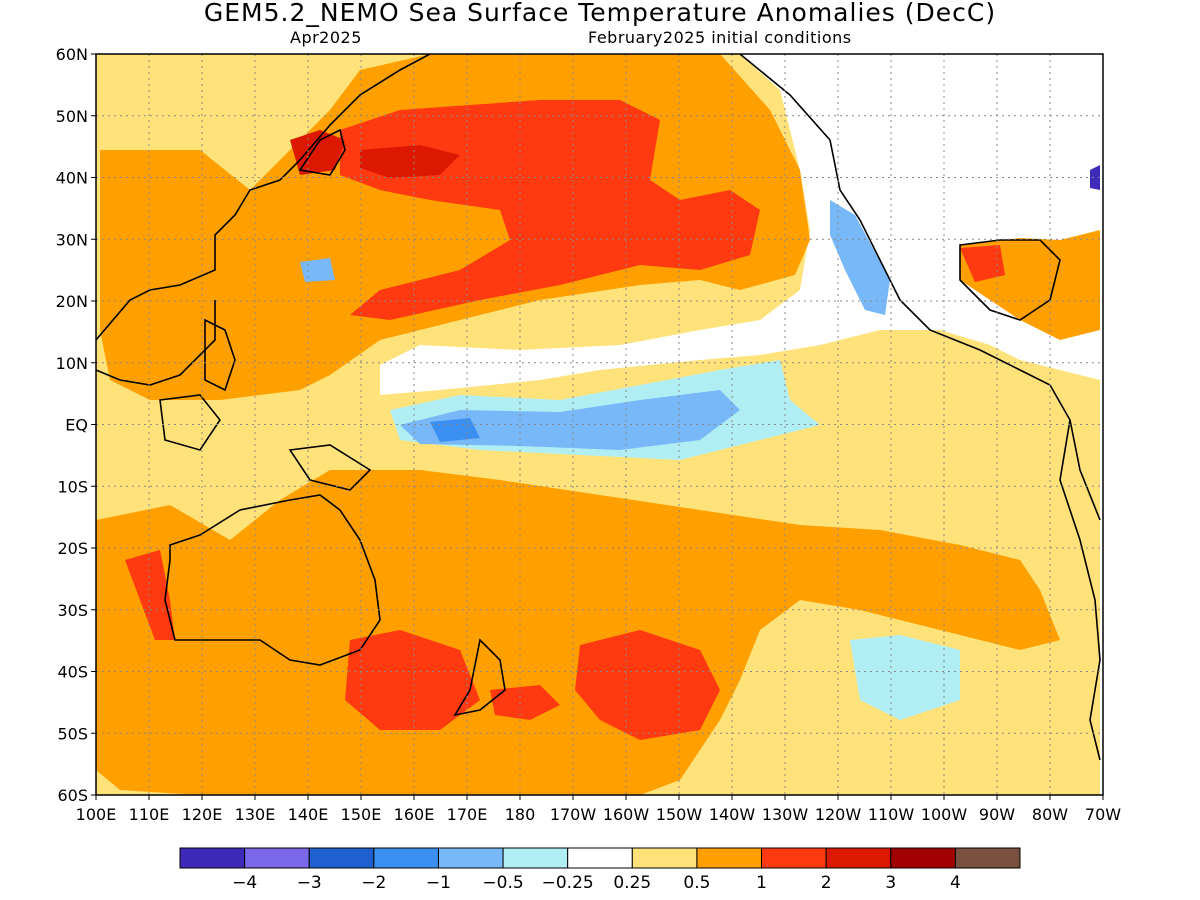  What do you see at coordinates (72, 486) in the screenshot?
I see `lat-tick-label: 10S` at bounding box center [72, 486].